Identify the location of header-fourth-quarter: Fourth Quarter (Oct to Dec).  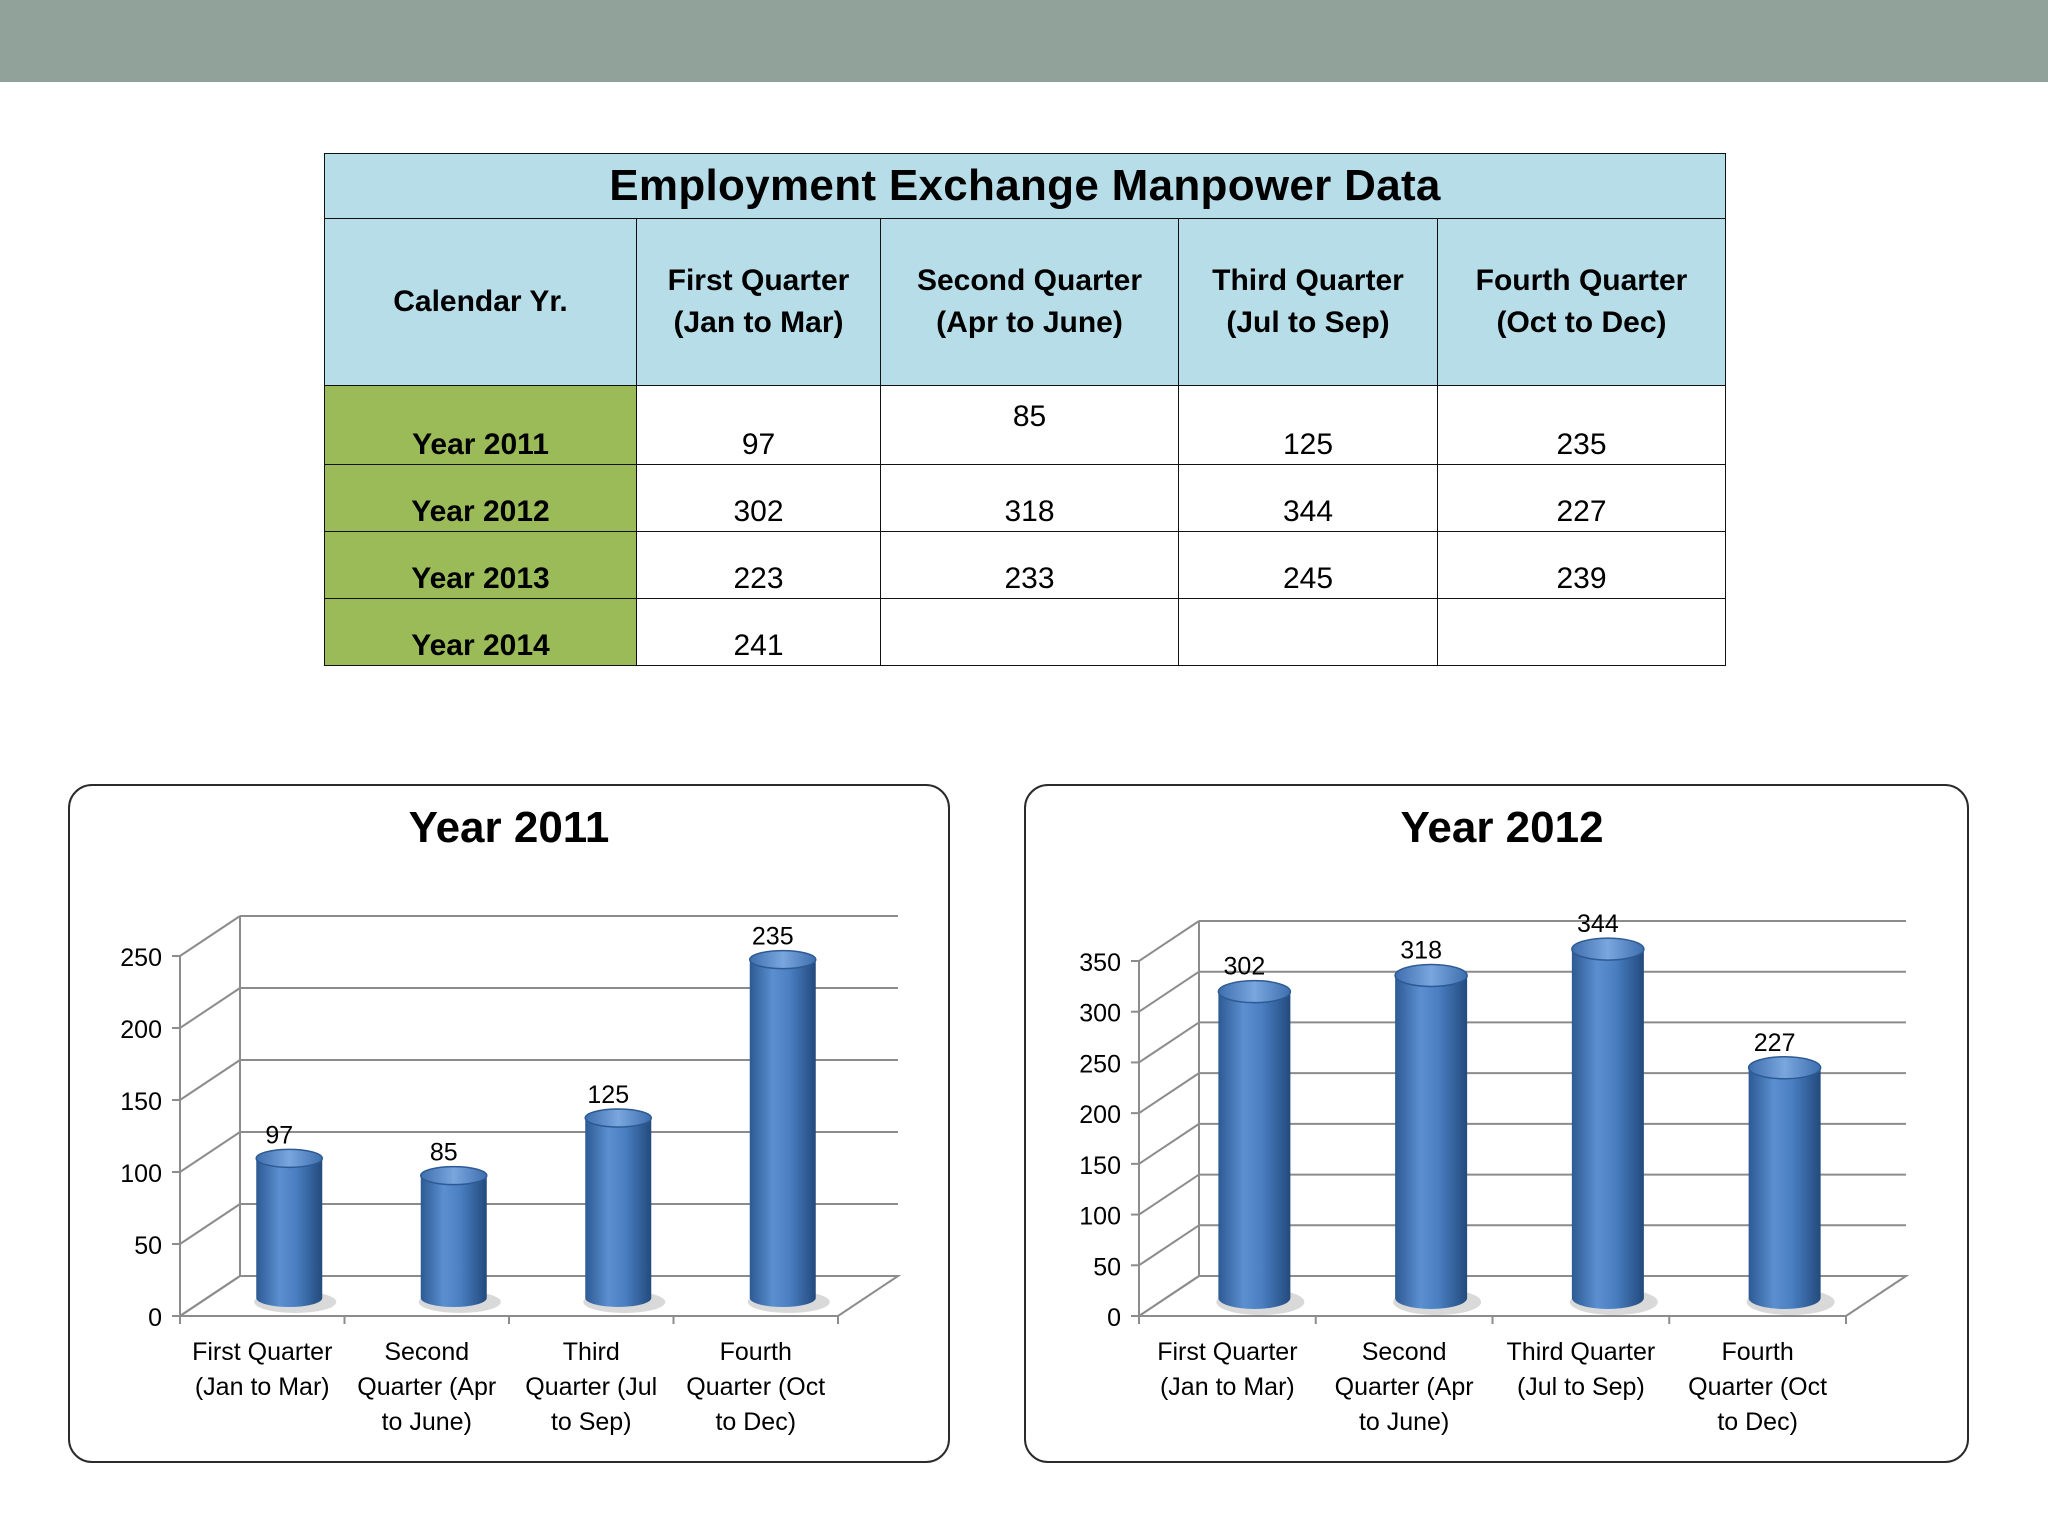
(1581, 302).